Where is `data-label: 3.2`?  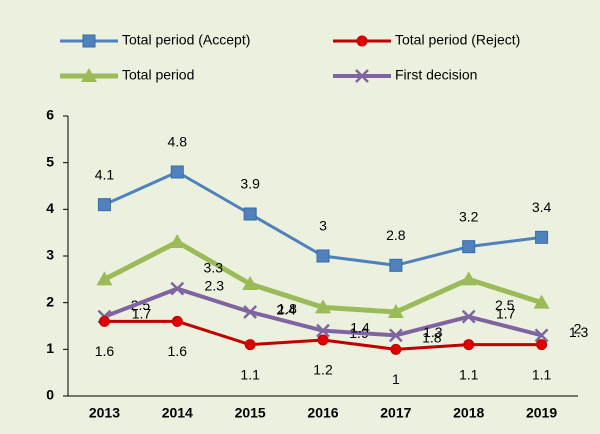
data-label: 3.2 is located at coordinates (469, 216).